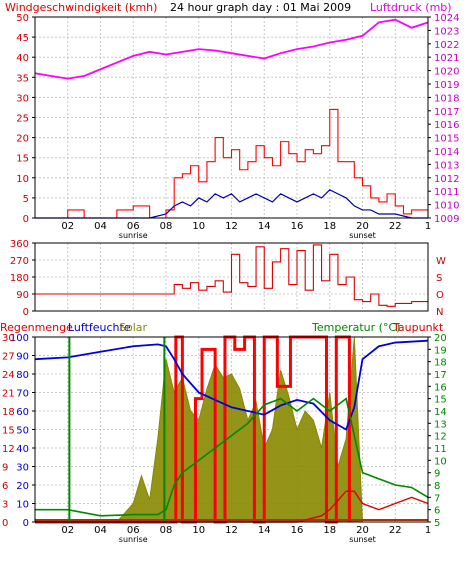  What do you see at coordinates (231, 226) in the screenshot?
I see `x-tick-label: 12` at bounding box center [231, 226].